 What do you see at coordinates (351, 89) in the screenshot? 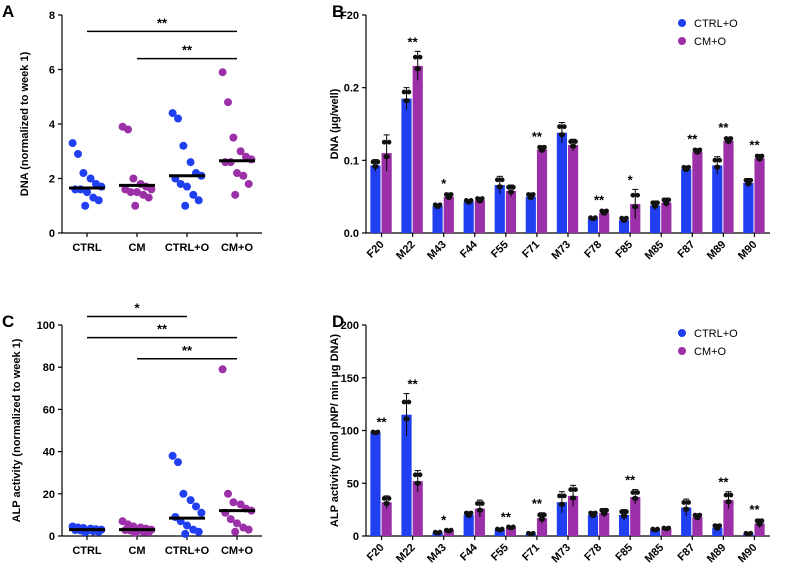
I see `y-tick-label: 0.2` at bounding box center [351, 89].